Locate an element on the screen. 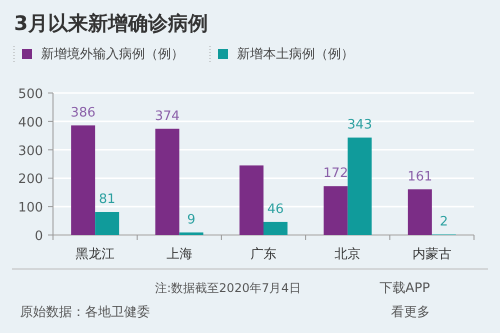 Image resolution: width=500 pixels, height=333 pixels. y-tick-label: 300 is located at coordinates (30, 151).